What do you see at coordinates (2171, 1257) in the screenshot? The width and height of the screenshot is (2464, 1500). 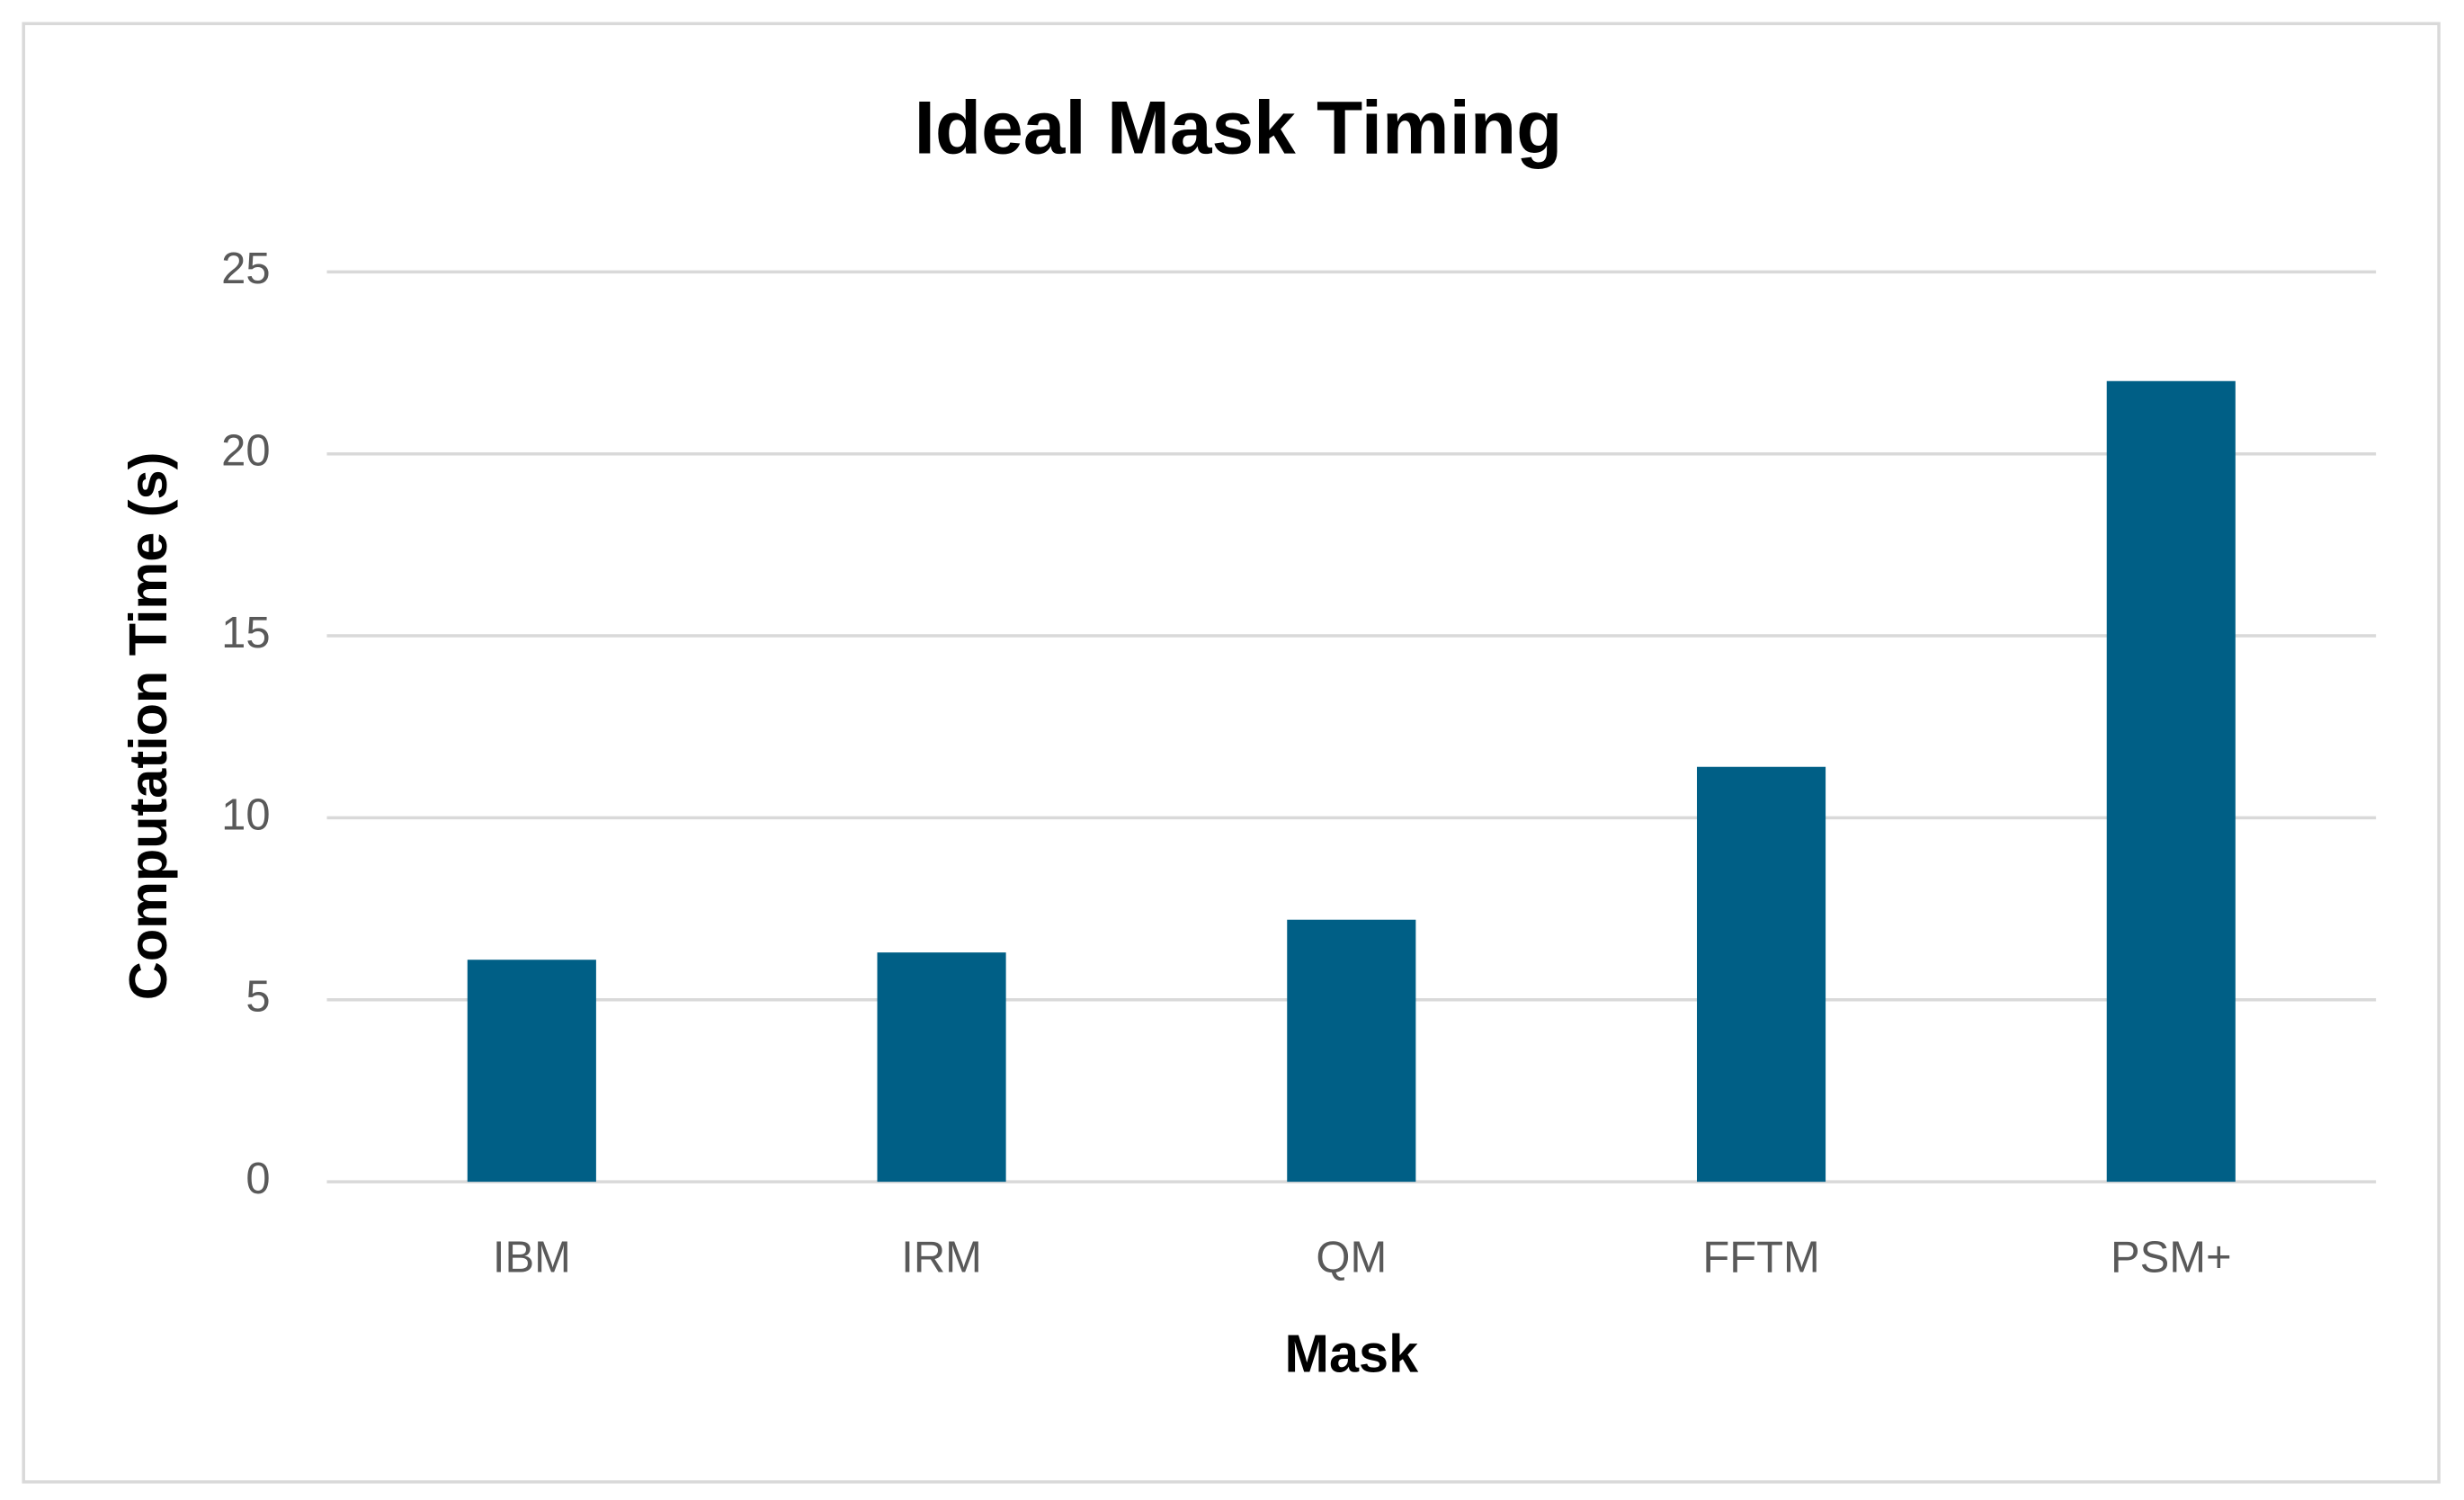 I see `x-tick-label: PSM+` at bounding box center [2171, 1257].